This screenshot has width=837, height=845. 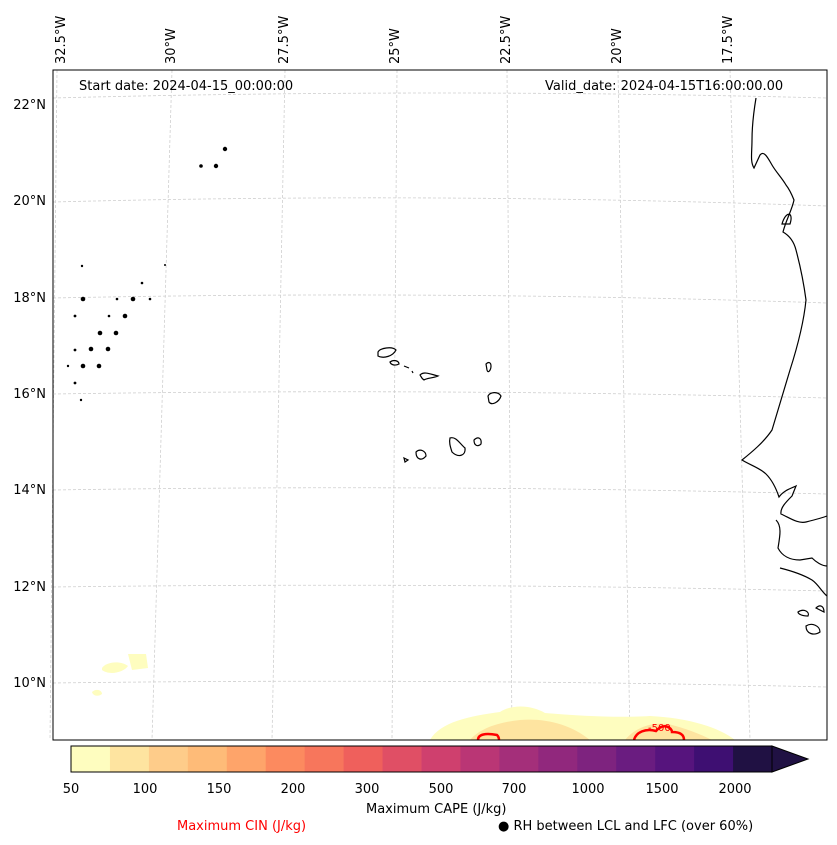 What do you see at coordinates (29, 105) in the screenshot?
I see `lat-label-22n: 22°N` at bounding box center [29, 105].